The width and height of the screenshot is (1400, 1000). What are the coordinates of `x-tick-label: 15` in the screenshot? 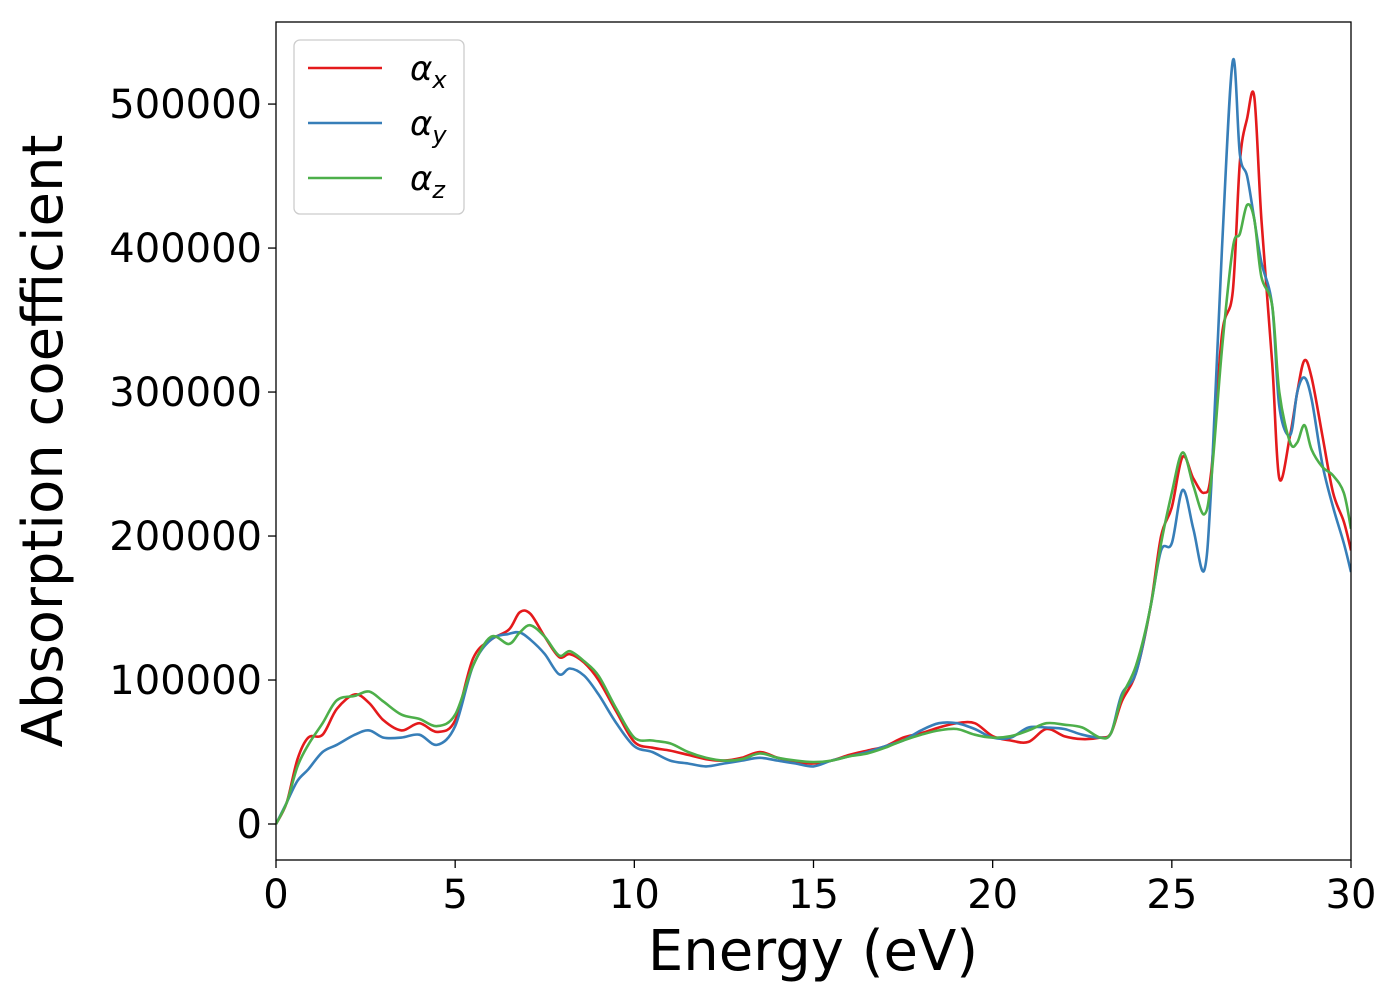 It's located at (813, 895).